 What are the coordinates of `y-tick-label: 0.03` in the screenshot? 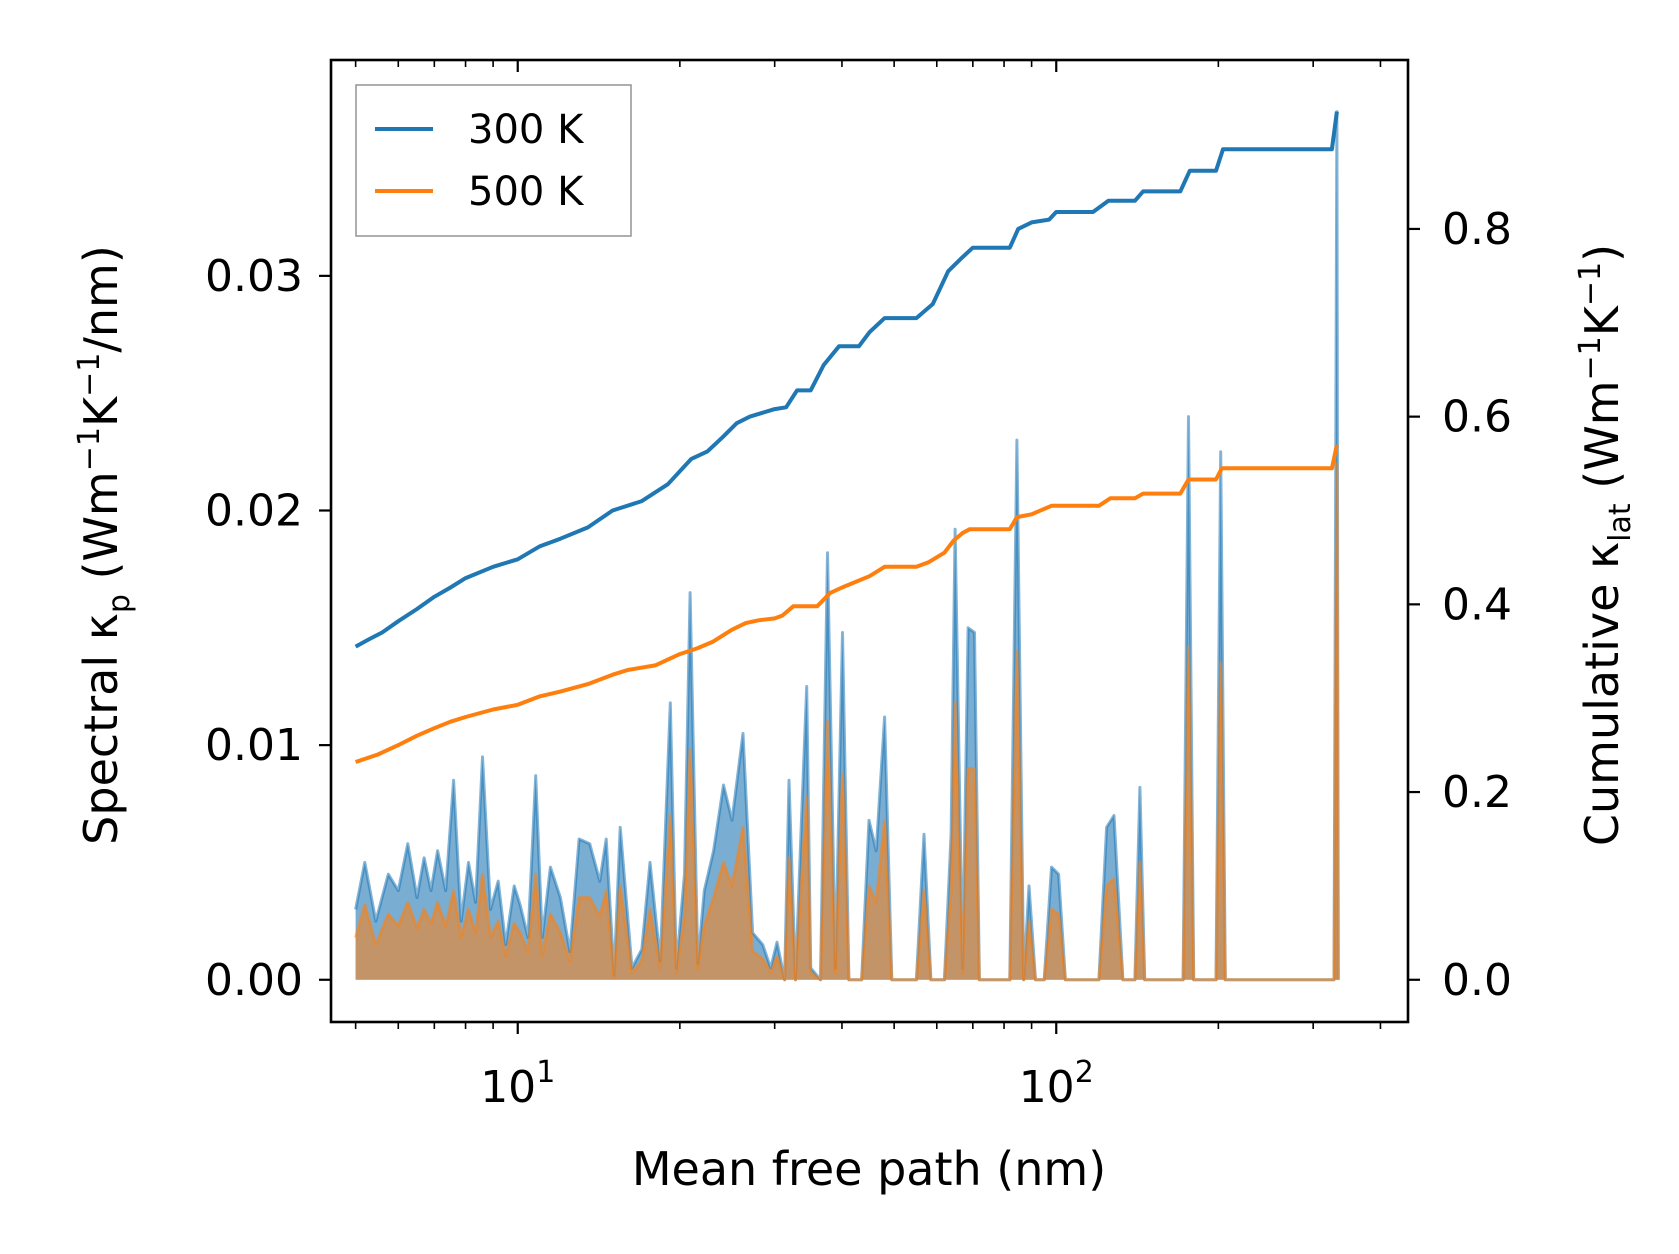 It's located at (254, 276).